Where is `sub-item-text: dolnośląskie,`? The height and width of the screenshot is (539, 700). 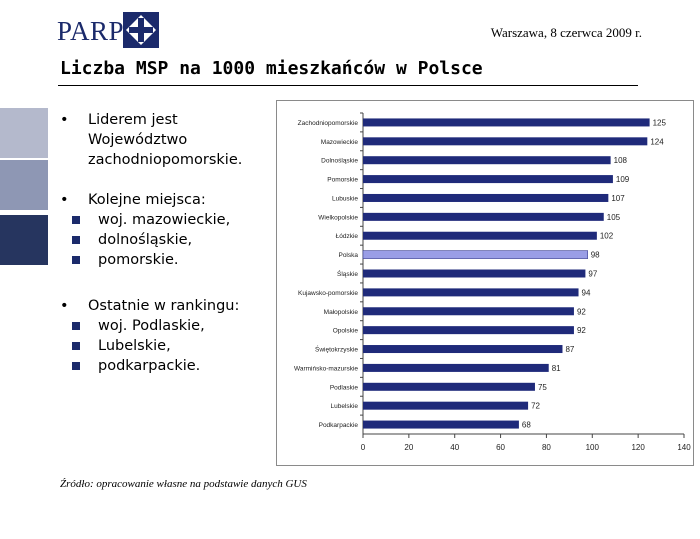 sub-item-text: dolnośląskie, is located at coordinates (145, 240).